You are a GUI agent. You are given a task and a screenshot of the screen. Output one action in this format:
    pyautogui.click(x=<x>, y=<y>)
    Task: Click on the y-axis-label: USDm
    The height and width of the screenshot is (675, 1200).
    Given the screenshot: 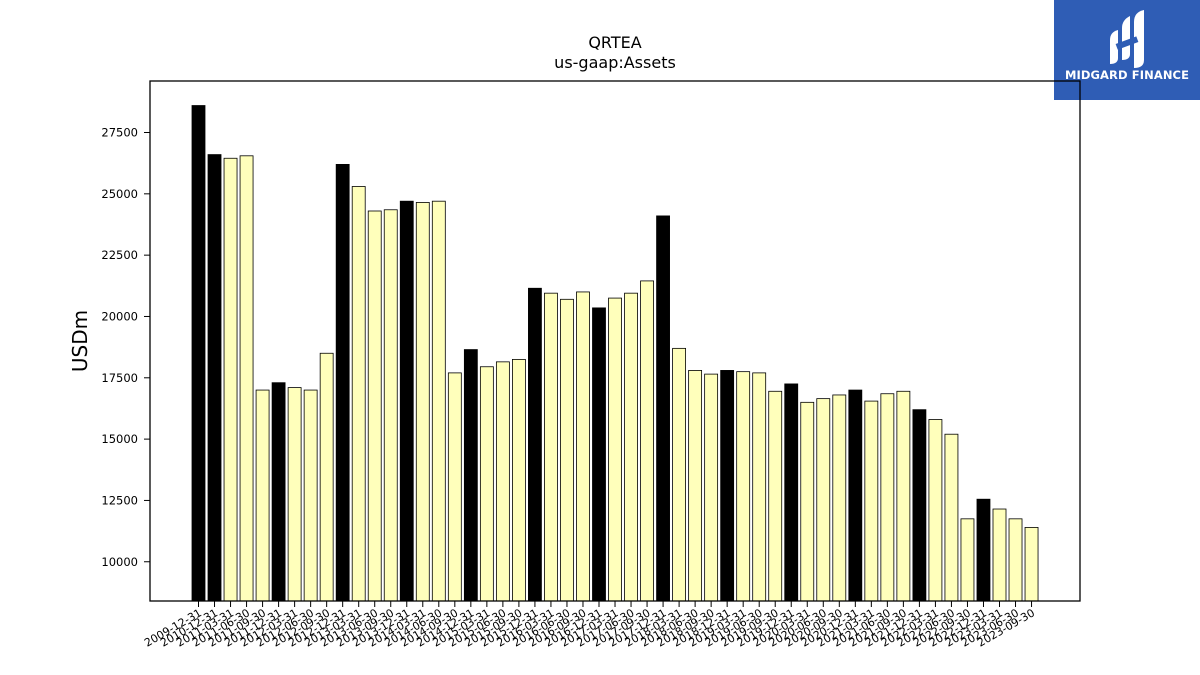 What is the action you would take?
    pyautogui.click(x=80, y=341)
    